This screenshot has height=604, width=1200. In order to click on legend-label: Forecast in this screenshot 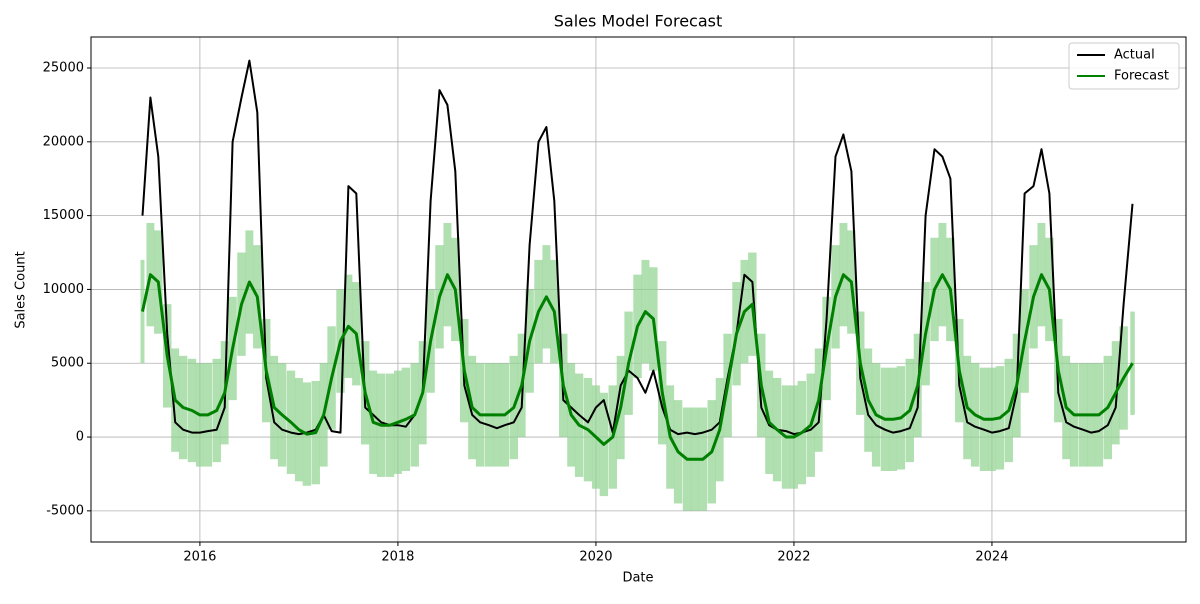, I will do `click(1141, 76)`.